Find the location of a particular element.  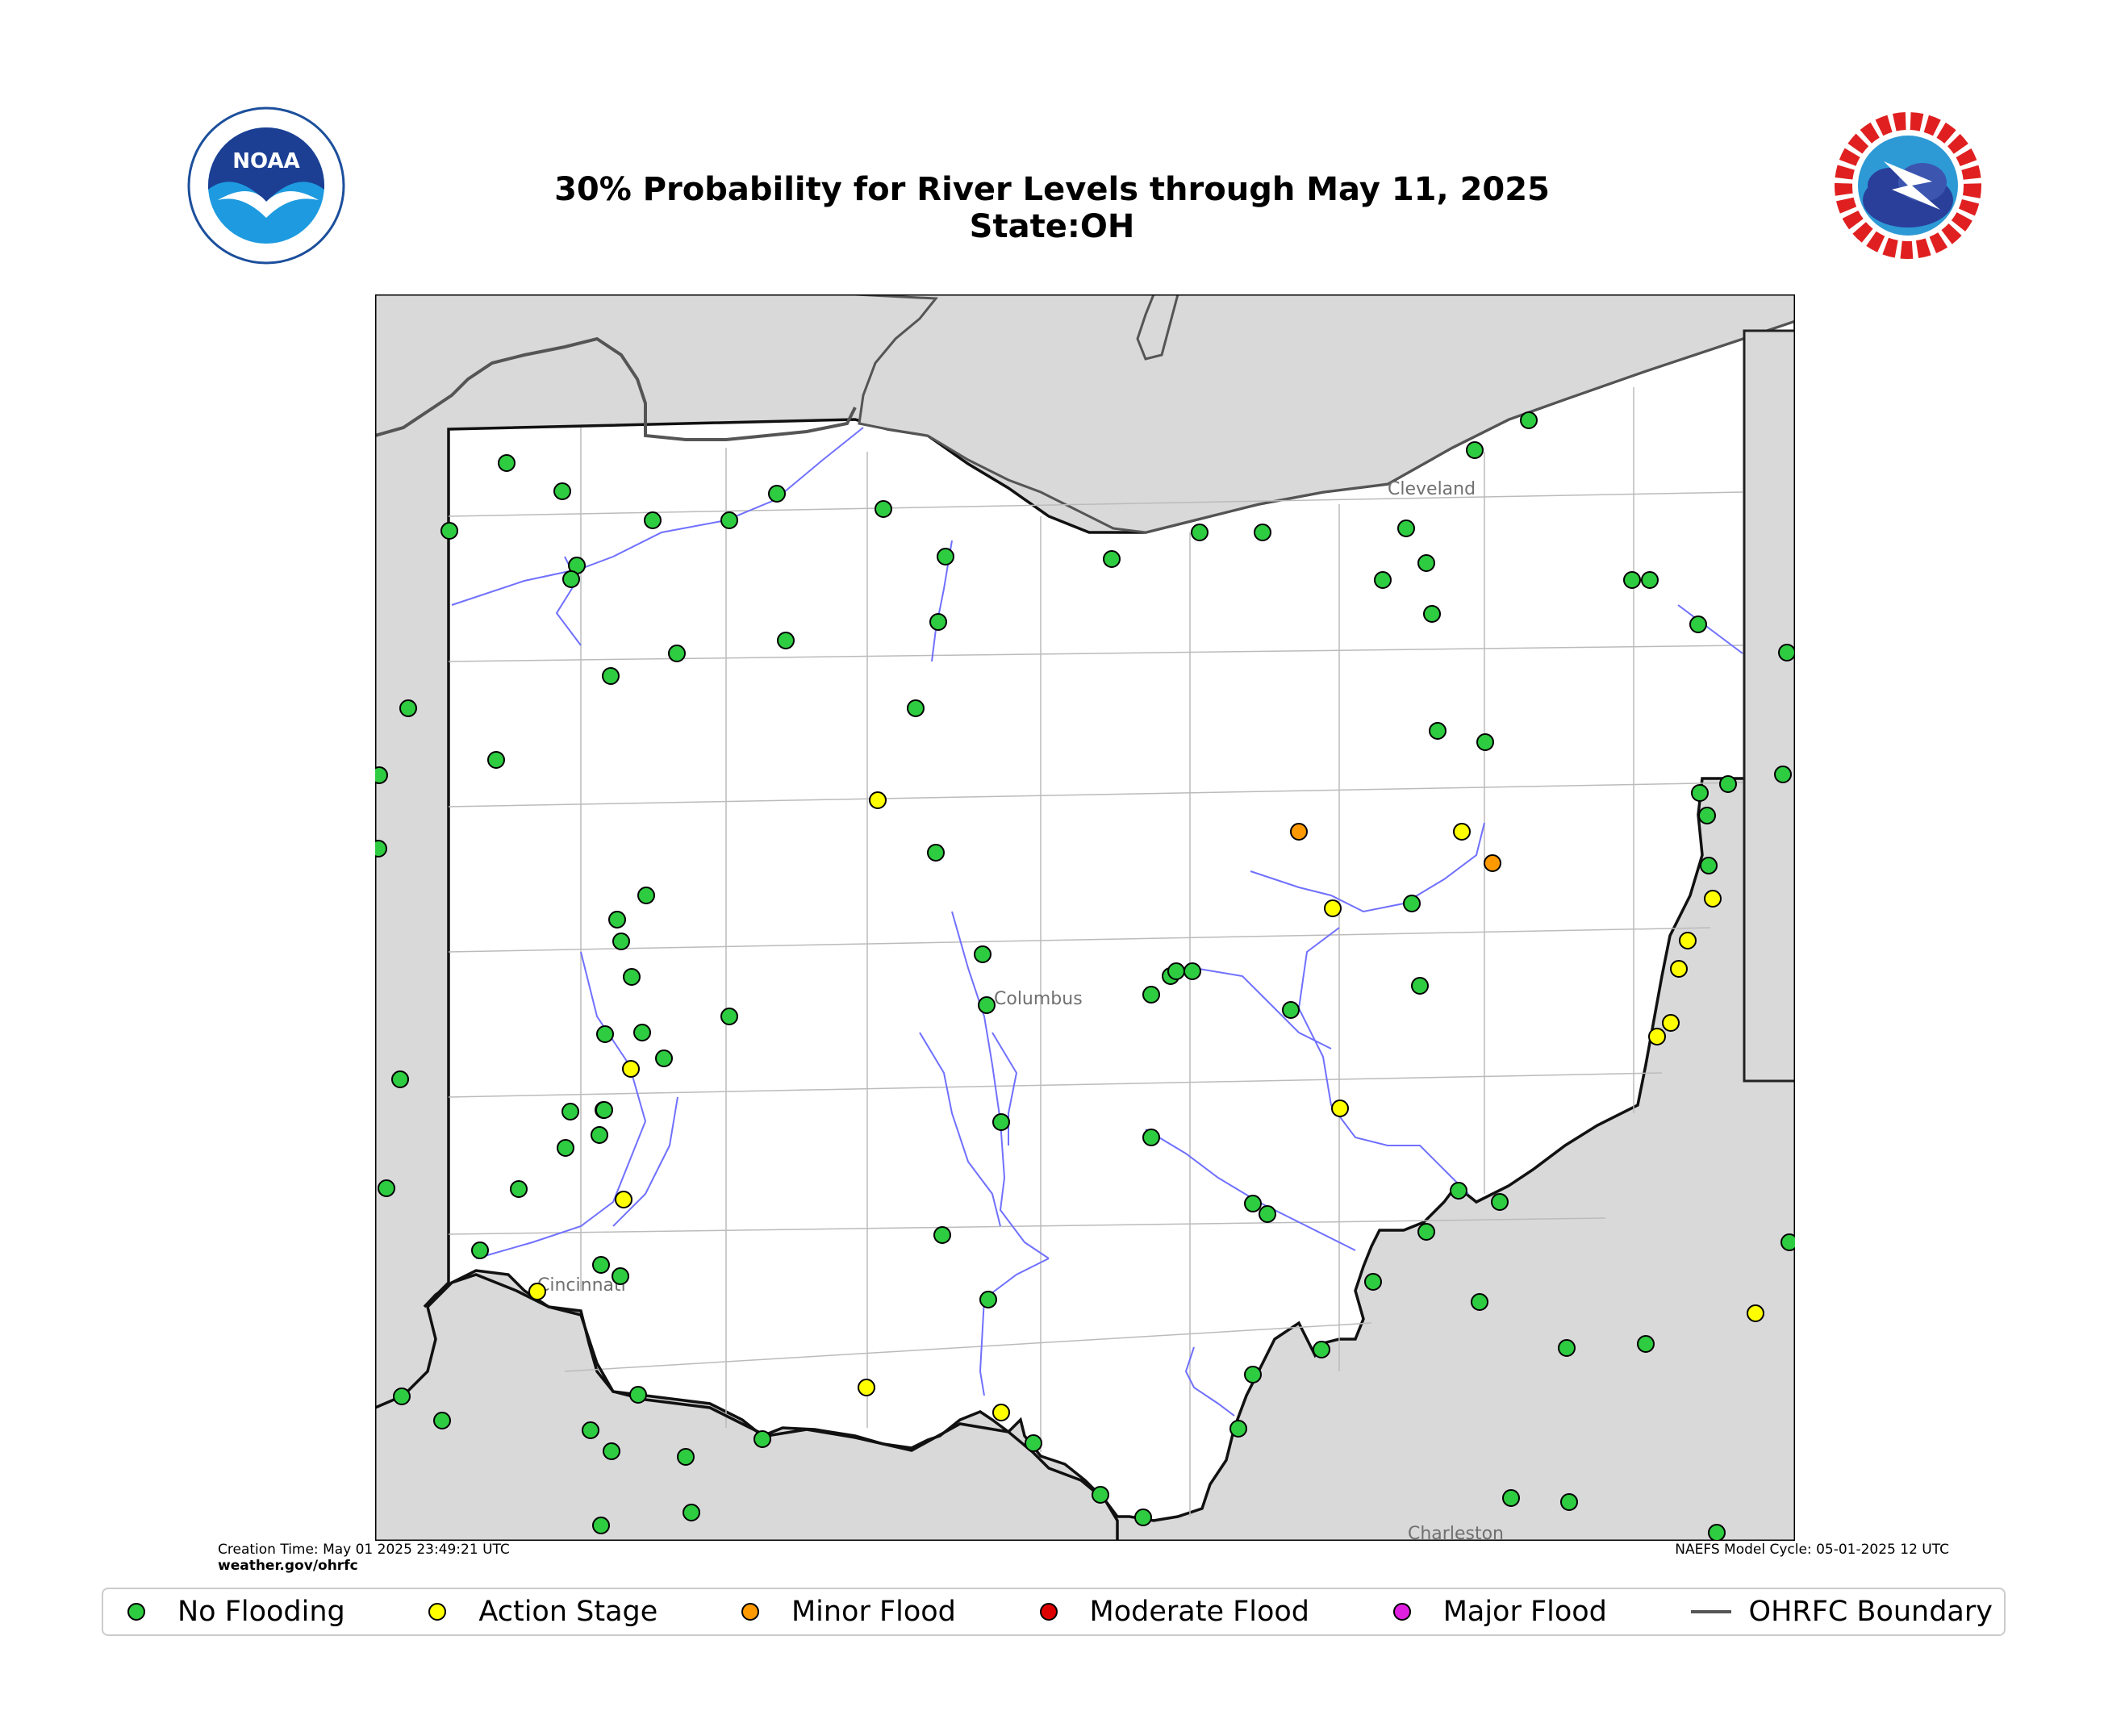

website-link: weather.gov/ohrfc is located at coordinates (288, 1566).